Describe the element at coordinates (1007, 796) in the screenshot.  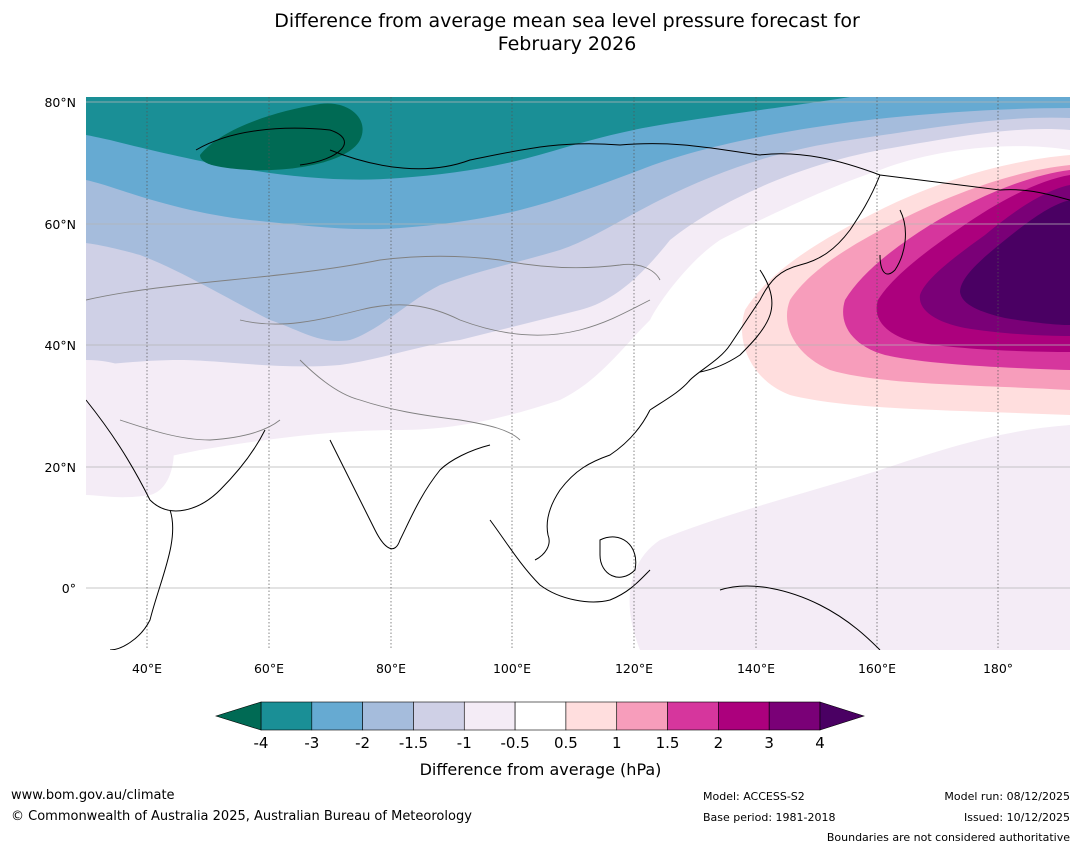
I see `footer-model-run: Model run: 08/12/2025` at that location.